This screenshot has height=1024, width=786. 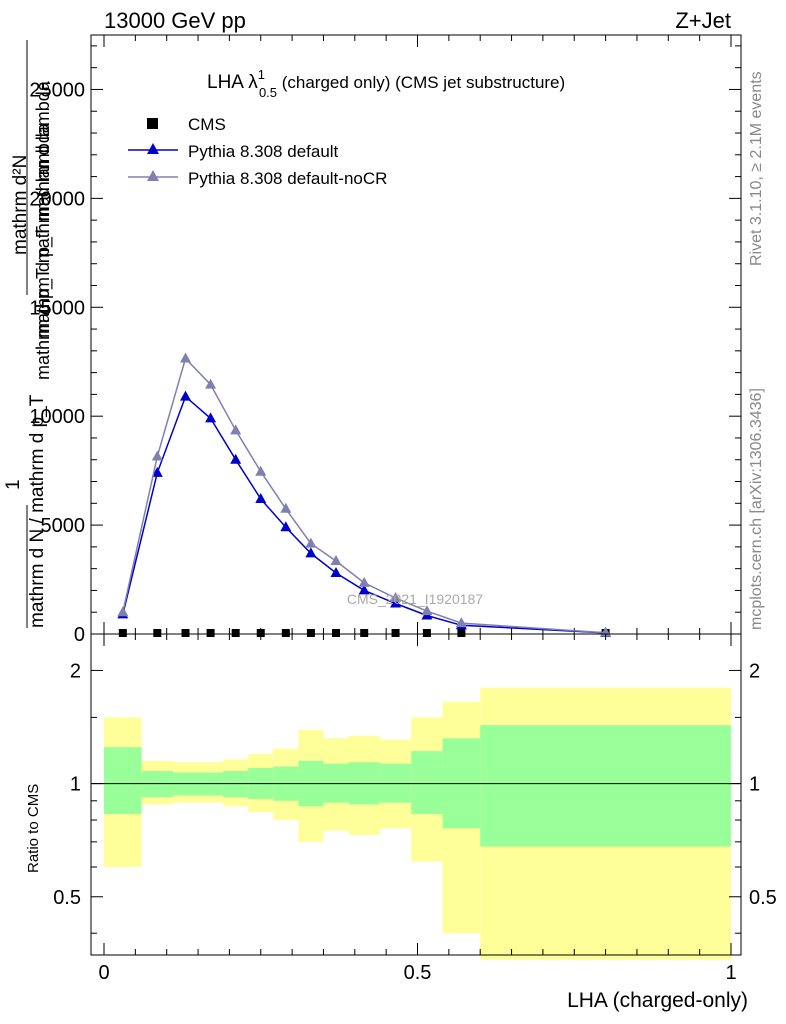 What do you see at coordinates (57, 308) in the screenshot?
I see `main-ytick-label: 15000` at bounding box center [57, 308].